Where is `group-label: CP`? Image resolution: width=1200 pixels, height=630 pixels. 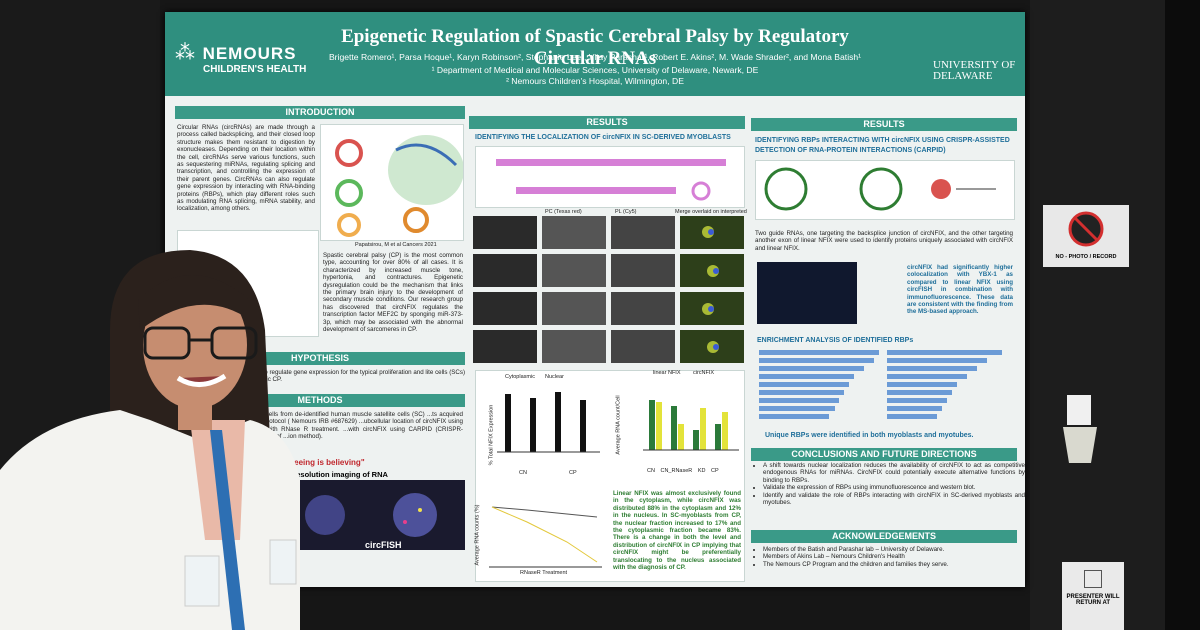
group-label: CP is located at coordinates (573, 473).